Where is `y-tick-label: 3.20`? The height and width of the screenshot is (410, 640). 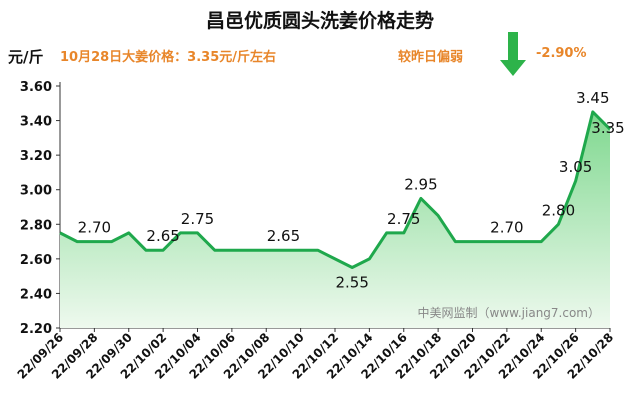 y-tick-label: 3.20 is located at coordinates (36, 156).